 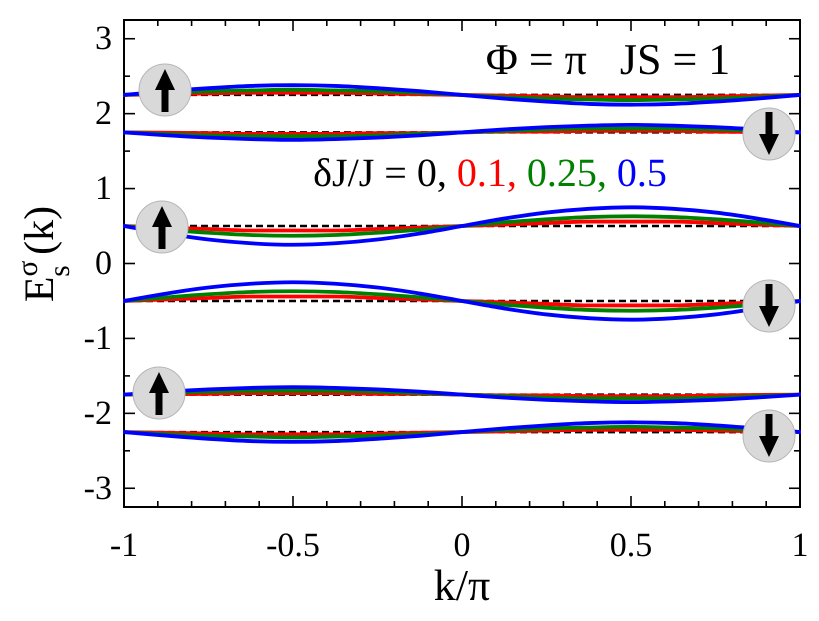 What do you see at coordinates (431, 172) in the screenshot?
I see `series-label: 0,` at bounding box center [431, 172].